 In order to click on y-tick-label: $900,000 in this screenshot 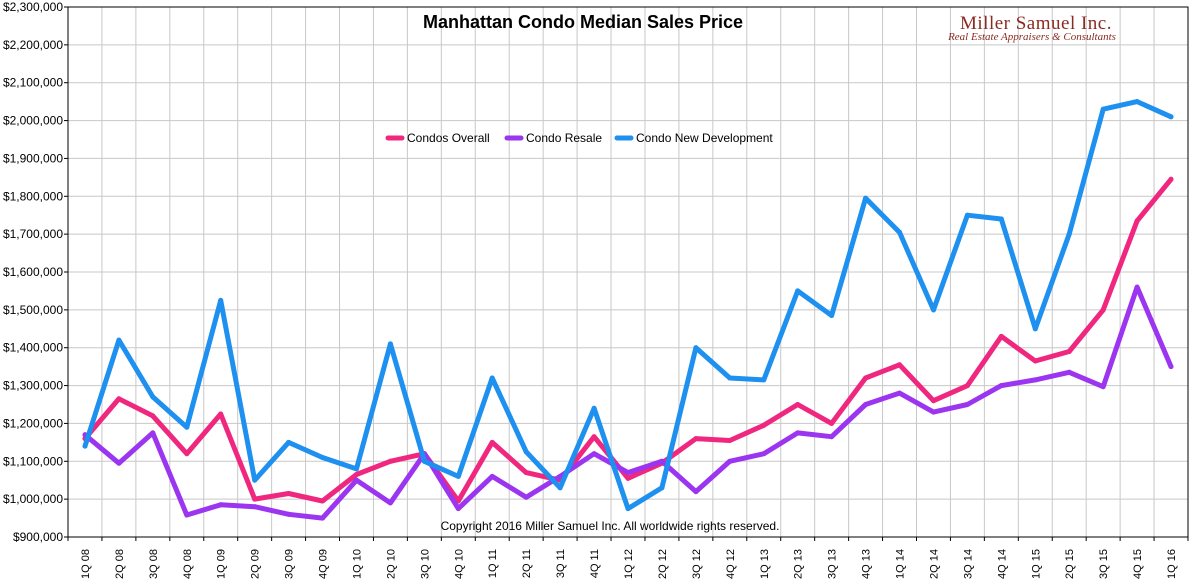, I will do `click(38, 537)`.